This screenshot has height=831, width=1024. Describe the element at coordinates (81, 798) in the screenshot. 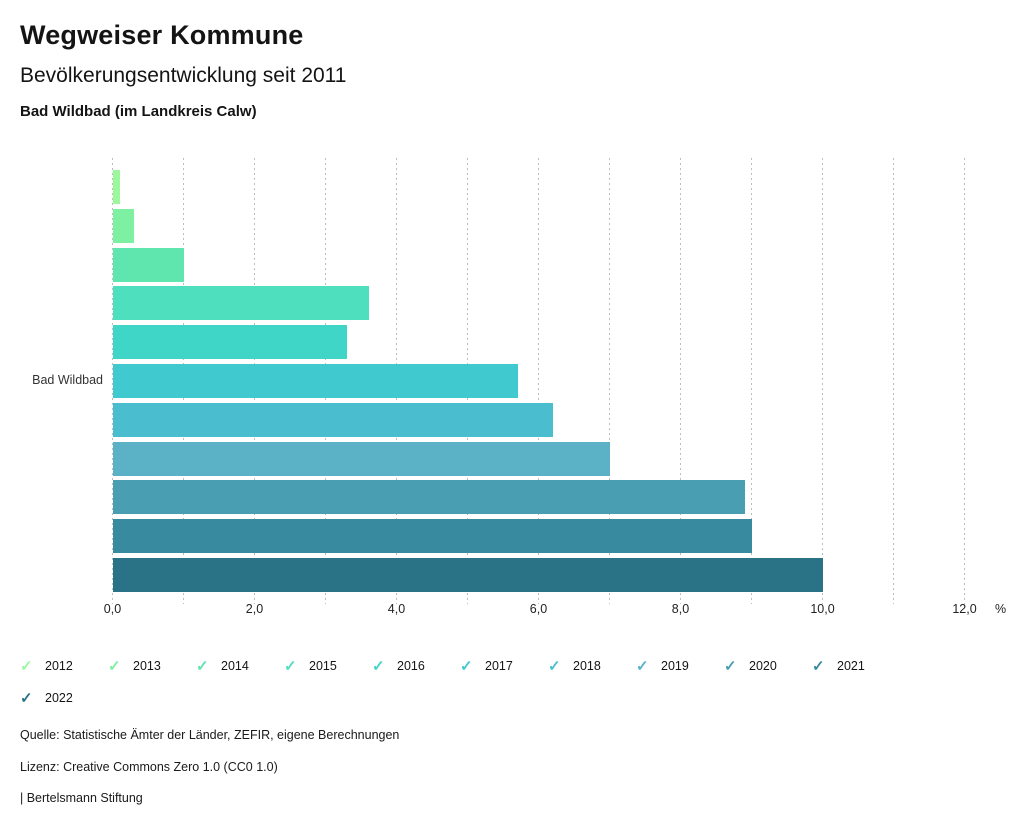

I see `branding-text: | Bertelsmann Stiftung` at that location.